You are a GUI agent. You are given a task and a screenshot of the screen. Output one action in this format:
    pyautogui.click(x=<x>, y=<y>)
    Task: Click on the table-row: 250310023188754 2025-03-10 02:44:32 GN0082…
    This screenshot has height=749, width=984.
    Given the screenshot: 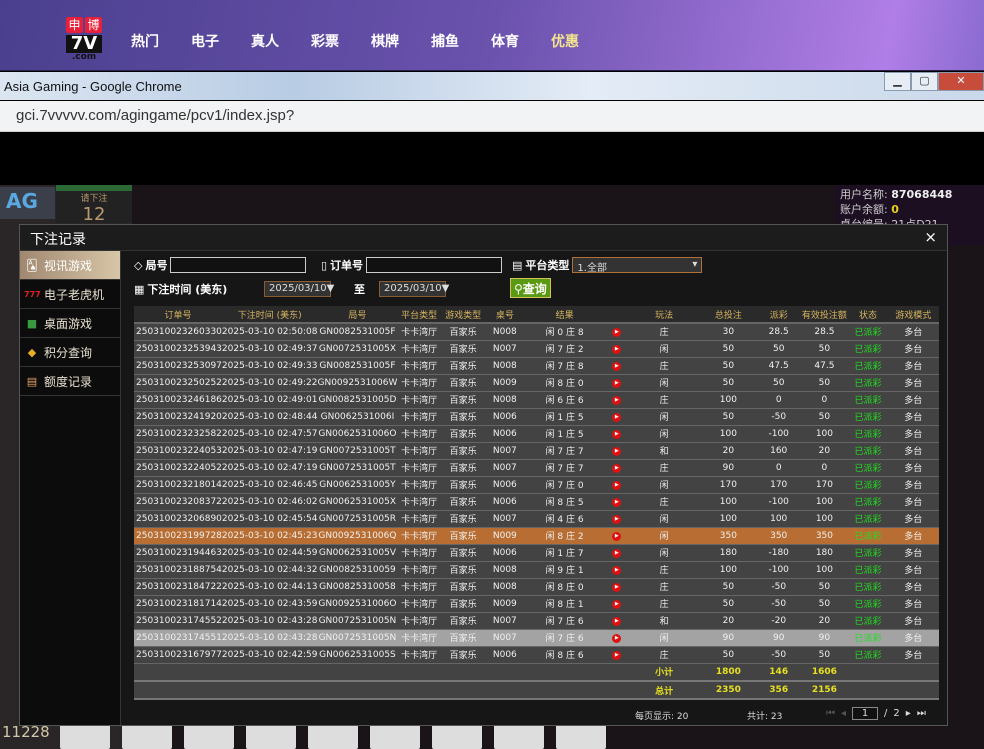 What is the action you would take?
    pyautogui.click(x=536, y=570)
    